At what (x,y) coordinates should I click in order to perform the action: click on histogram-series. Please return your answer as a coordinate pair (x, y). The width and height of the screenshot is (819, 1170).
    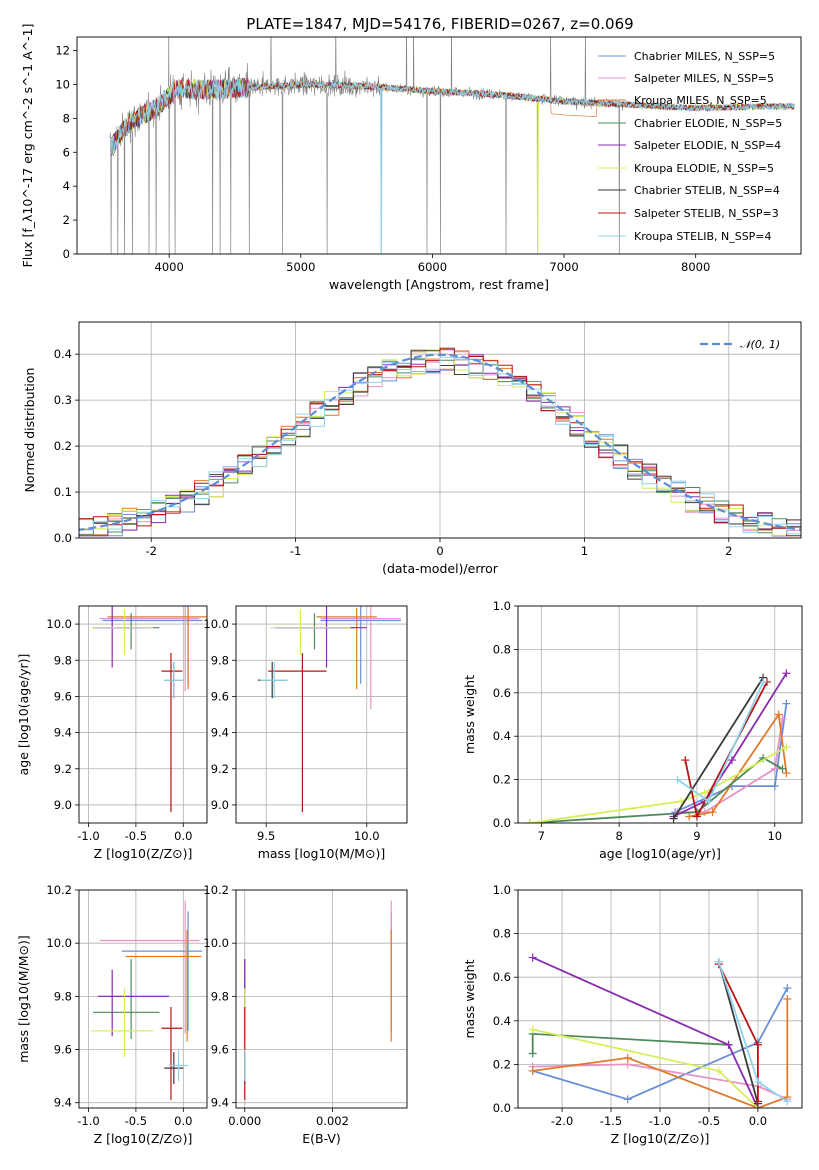
    Looking at the image, I should click on (440, 447).